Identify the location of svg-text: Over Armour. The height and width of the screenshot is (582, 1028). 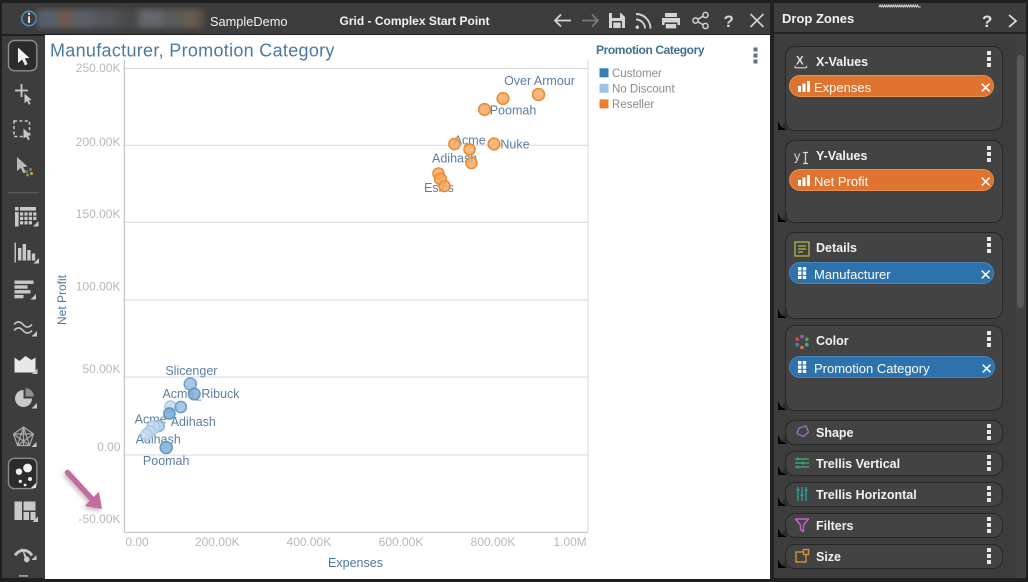
(539, 81).